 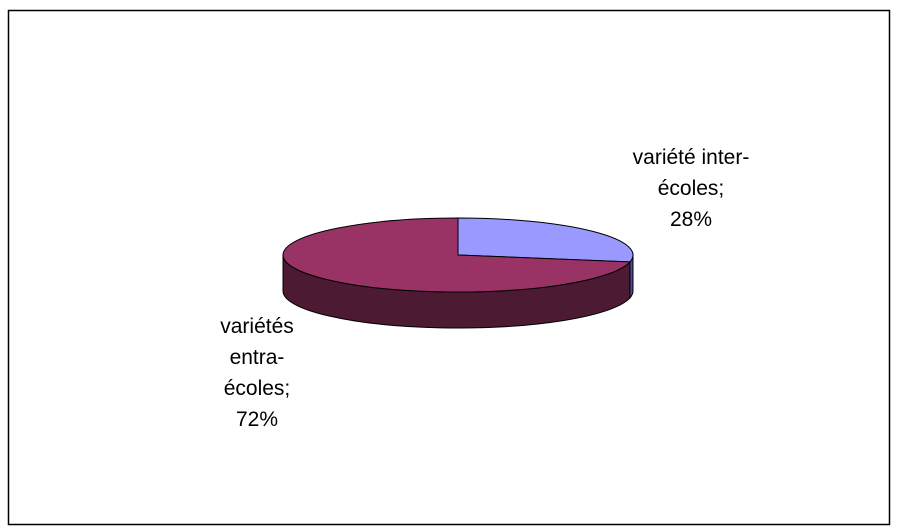 What do you see at coordinates (257, 357) in the screenshot?
I see `label-part: variétés entra-écoles` at bounding box center [257, 357].